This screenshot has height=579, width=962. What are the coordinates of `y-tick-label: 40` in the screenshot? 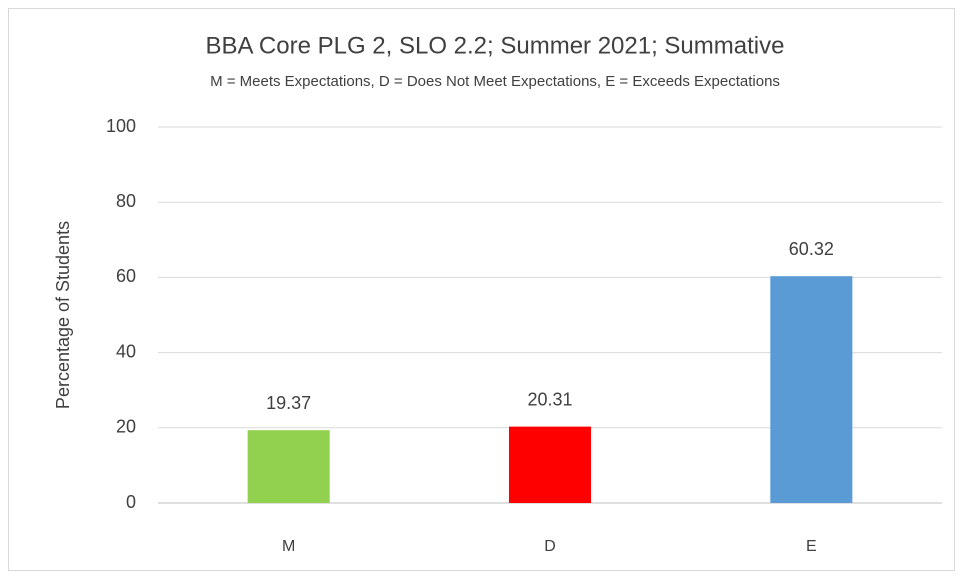 It's located at (126, 351).